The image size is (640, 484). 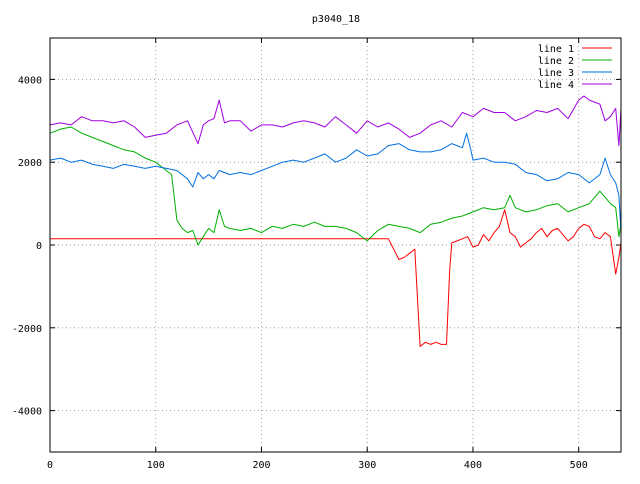 What do you see at coordinates (579, 465) in the screenshot?
I see `x-tick-label: 500` at bounding box center [579, 465].